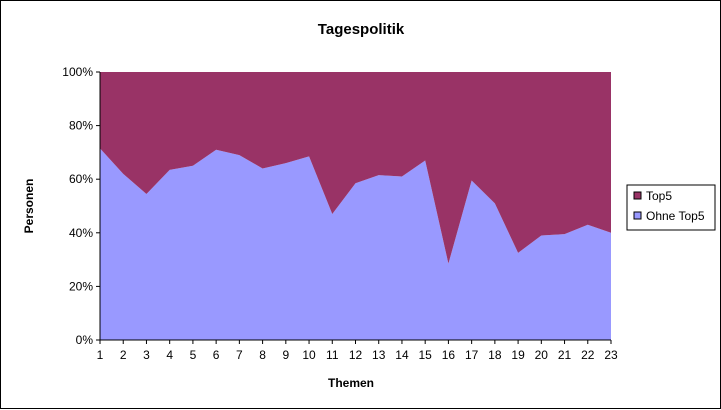  Describe the element at coordinates (77, 72) in the screenshot. I see `y-tick-label: 100%` at that location.